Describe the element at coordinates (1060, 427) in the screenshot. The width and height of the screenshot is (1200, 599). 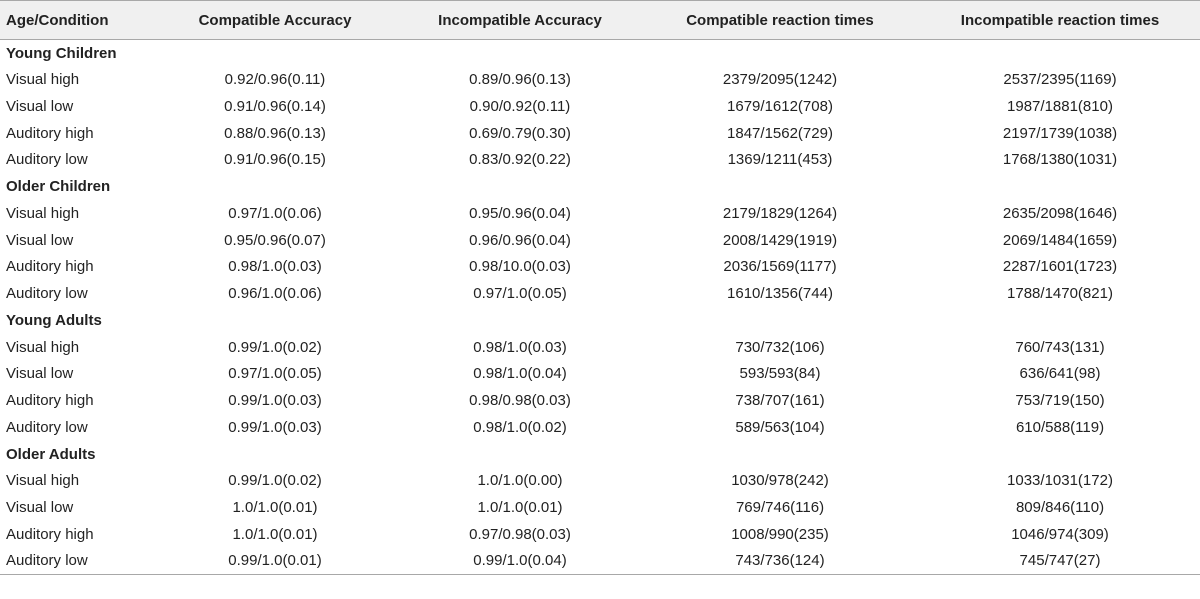
I see `incompatible-reaction-times-cell: 610/588(119)` at that location.